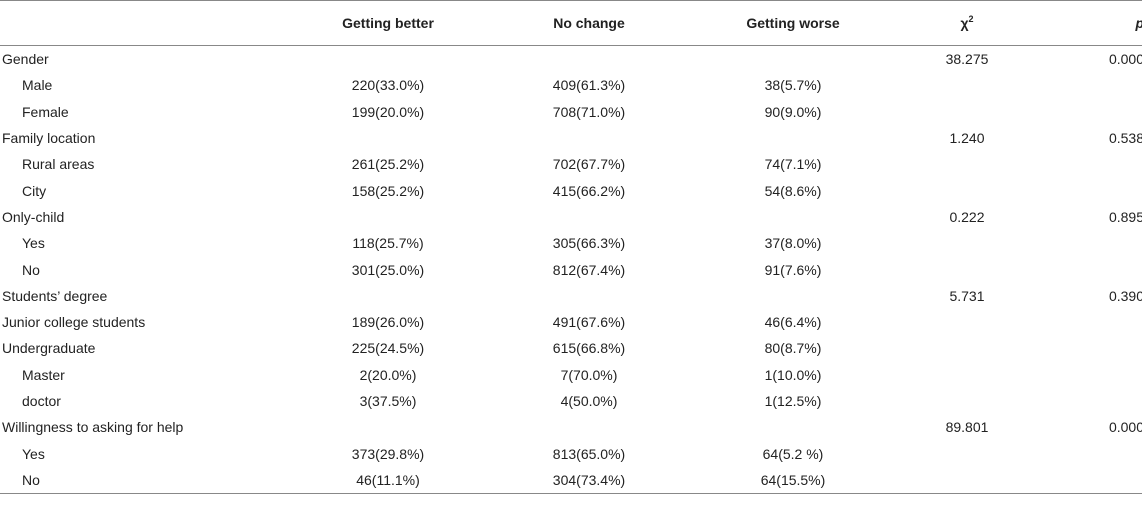 The width and height of the screenshot is (1142, 513). Describe the element at coordinates (1125, 138) in the screenshot. I see `cell-p-value: 0.538` at that location.